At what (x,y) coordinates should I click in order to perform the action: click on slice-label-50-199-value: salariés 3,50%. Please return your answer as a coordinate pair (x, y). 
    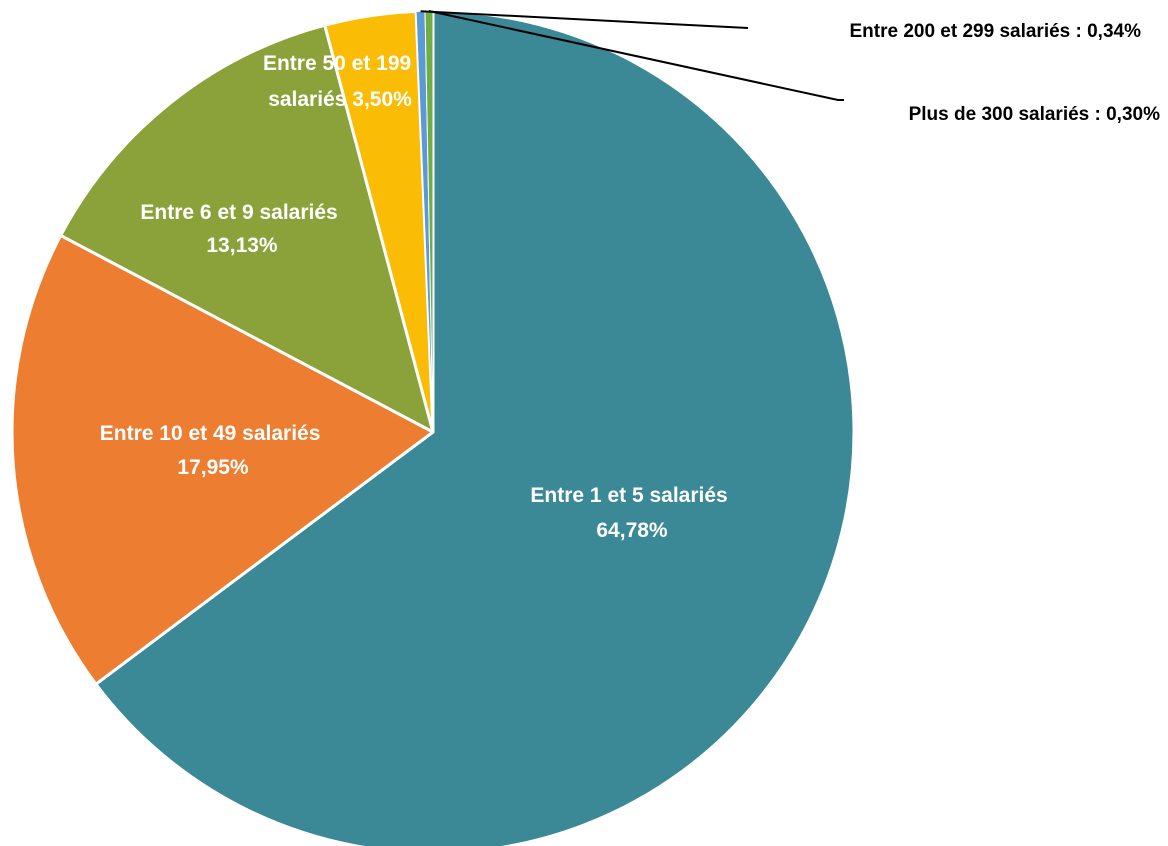
    Looking at the image, I should click on (340, 99).